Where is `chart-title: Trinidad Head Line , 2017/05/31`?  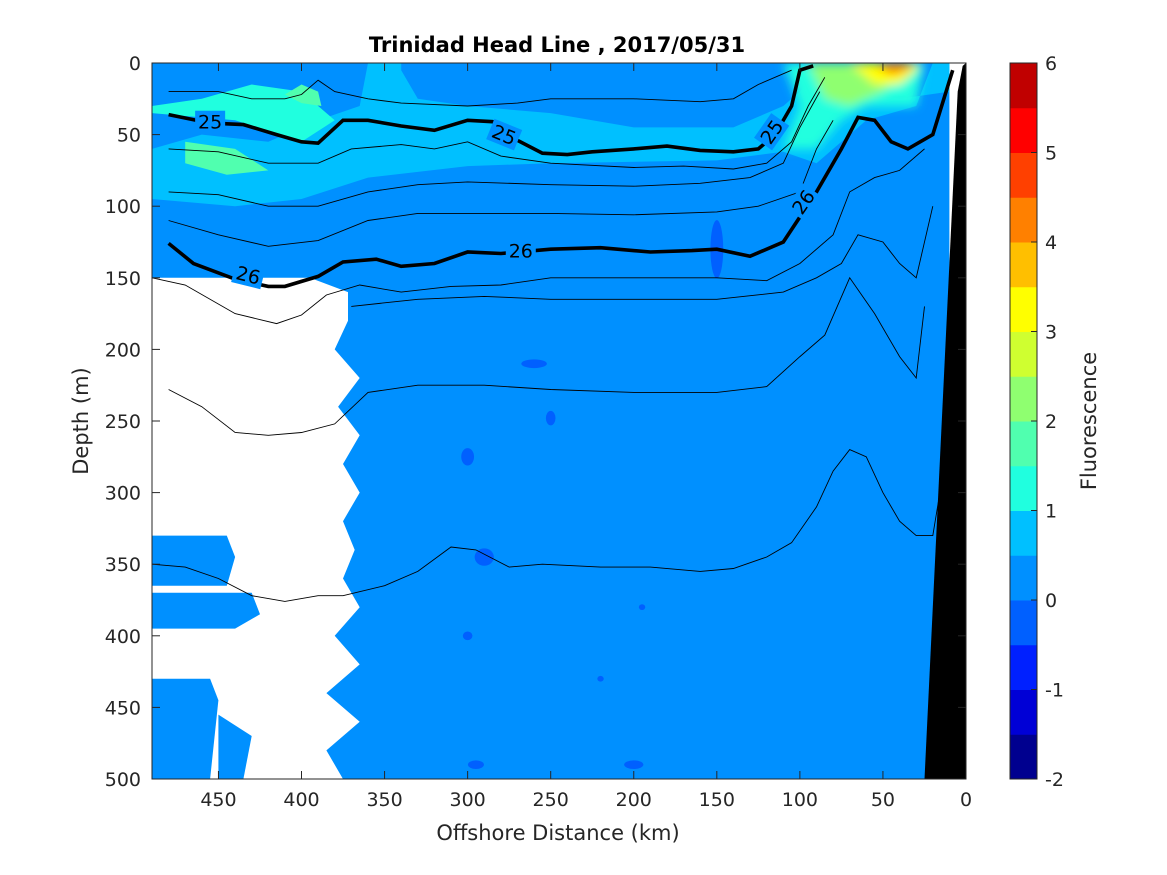
chart-title: Trinidad Head Line , 2017/05/31 is located at coordinates (557, 45).